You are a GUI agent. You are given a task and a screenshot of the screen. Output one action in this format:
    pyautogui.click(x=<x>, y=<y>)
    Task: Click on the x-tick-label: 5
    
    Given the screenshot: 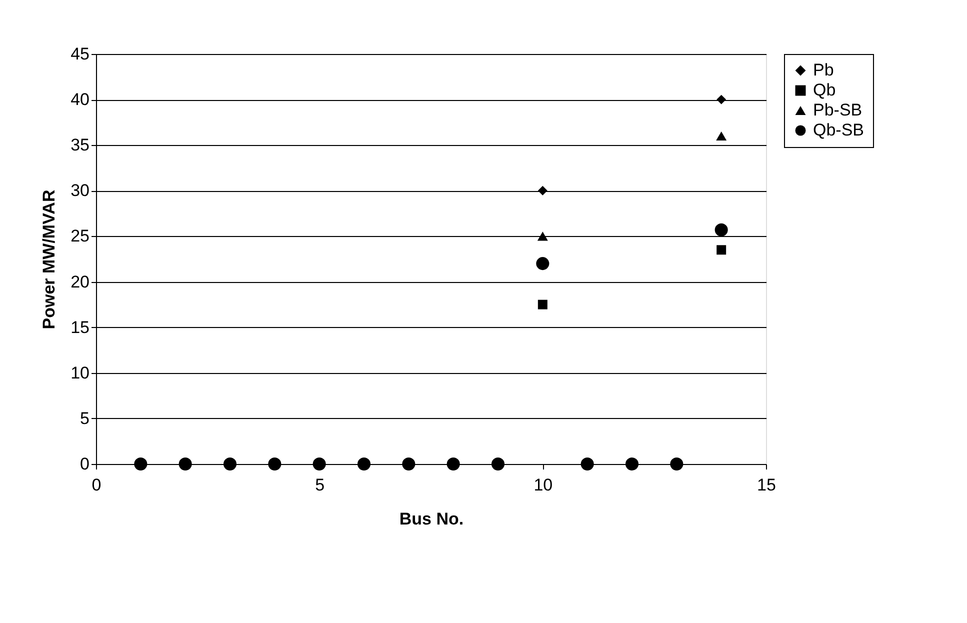 What is the action you would take?
    pyautogui.click(x=320, y=485)
    